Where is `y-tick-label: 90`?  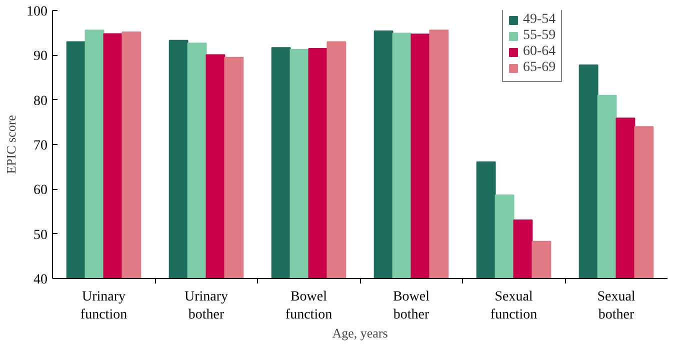
y-tick-label: 90 is located at coordinates (41, 56).